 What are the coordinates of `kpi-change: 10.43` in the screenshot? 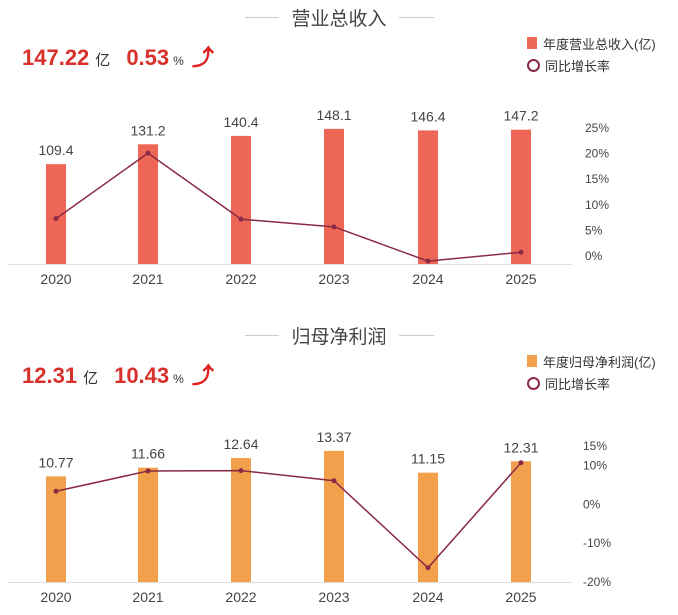 It's located at (142, 375).